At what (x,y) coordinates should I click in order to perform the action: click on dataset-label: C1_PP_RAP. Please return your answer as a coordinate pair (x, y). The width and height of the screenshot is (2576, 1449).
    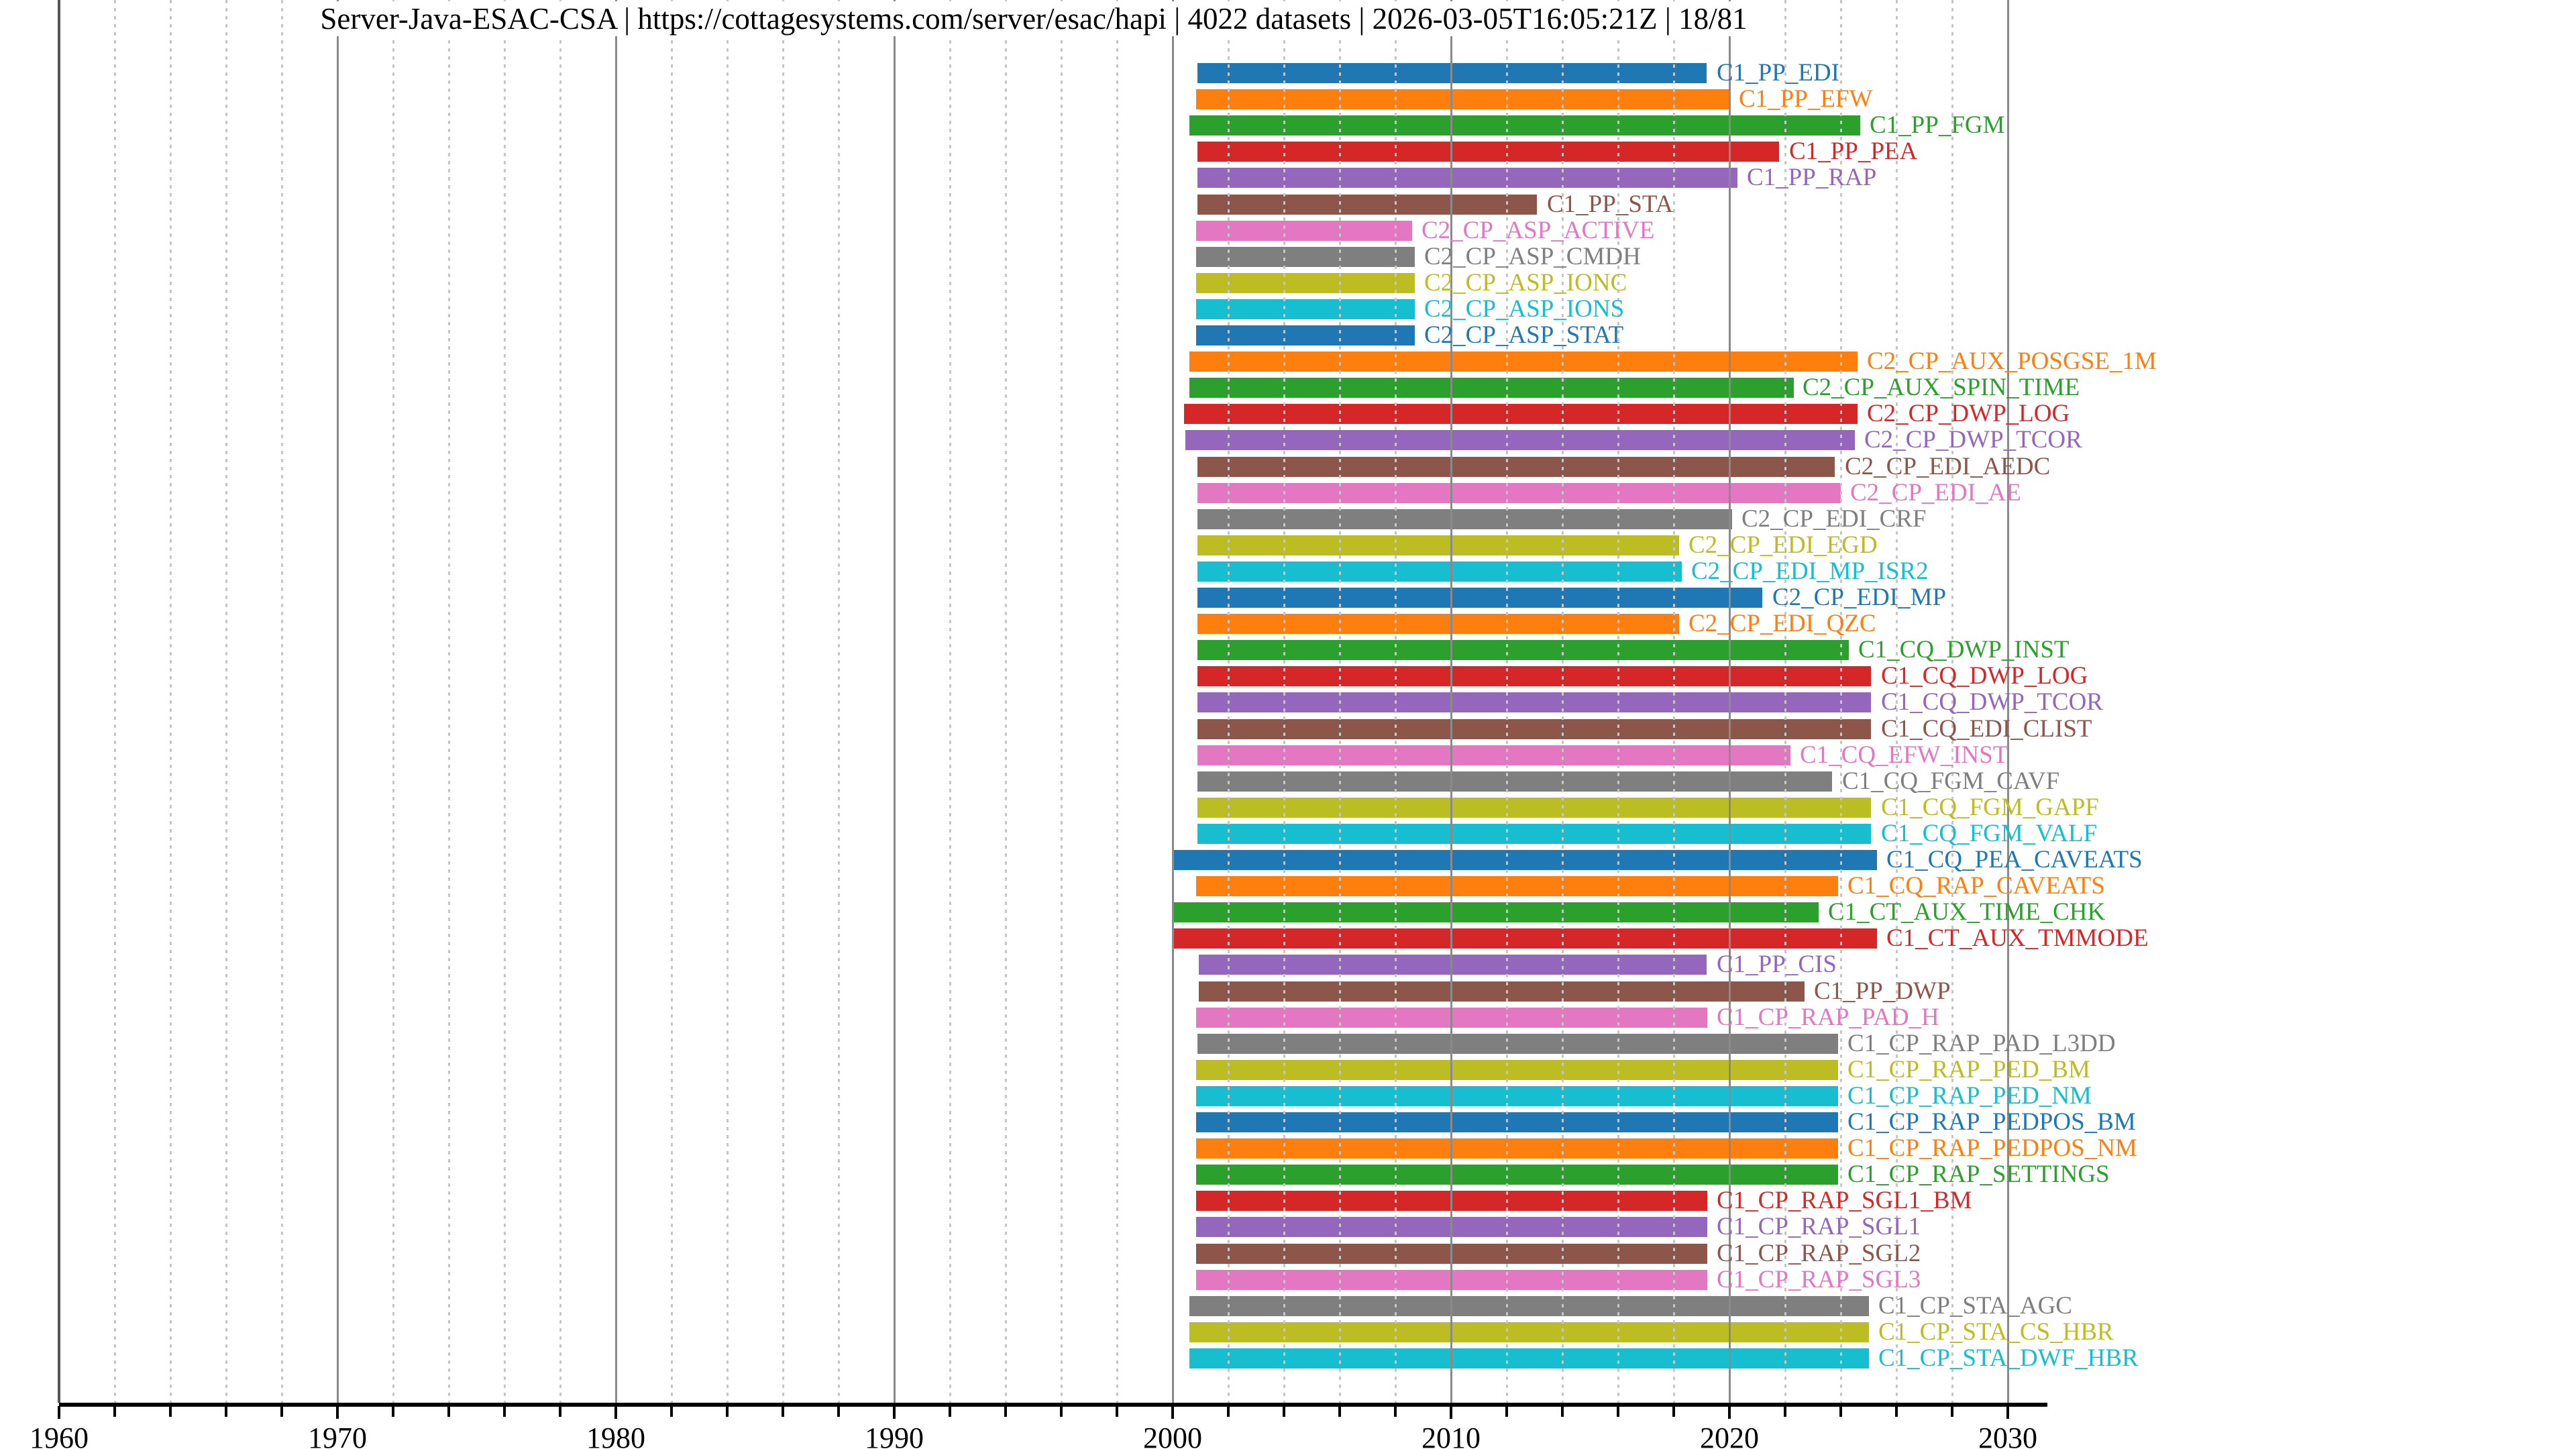
    Looking at the image, I should click on (1812, 177).